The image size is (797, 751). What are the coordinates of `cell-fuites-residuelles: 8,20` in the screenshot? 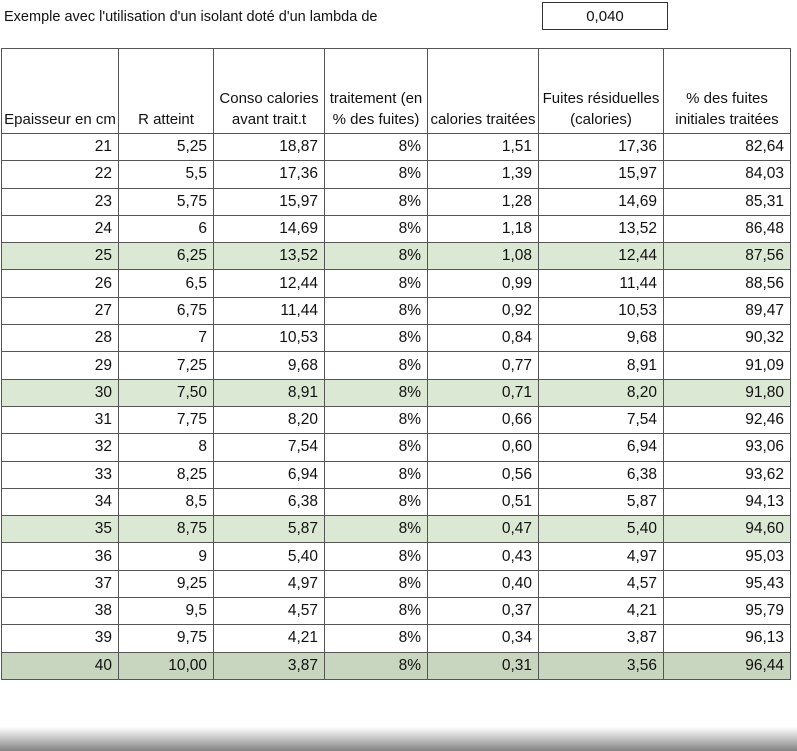 It's located at (601, 392).